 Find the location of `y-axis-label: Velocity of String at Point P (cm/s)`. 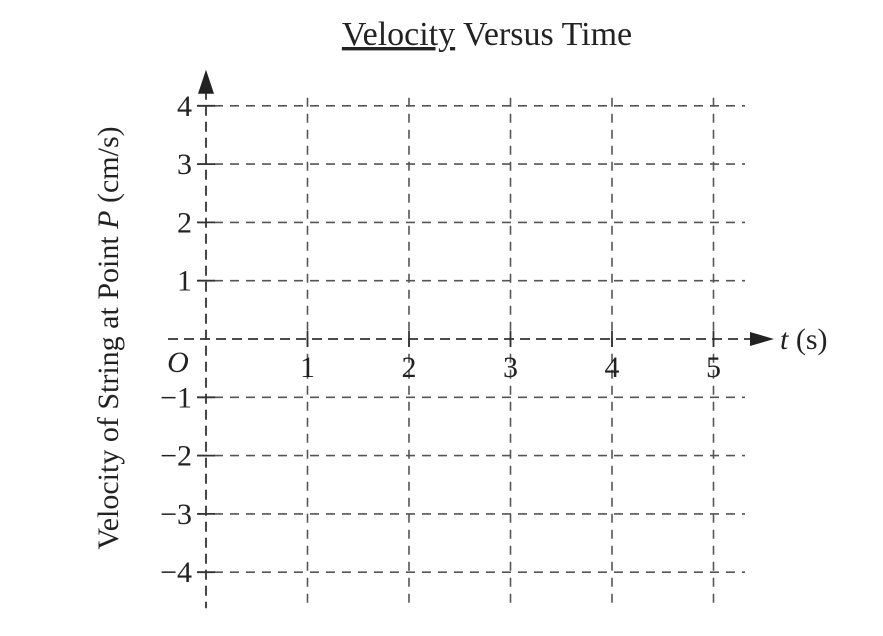

y-axis-label: Velocity of String at Point P (cm/s) is located at coordinates (108, 337).